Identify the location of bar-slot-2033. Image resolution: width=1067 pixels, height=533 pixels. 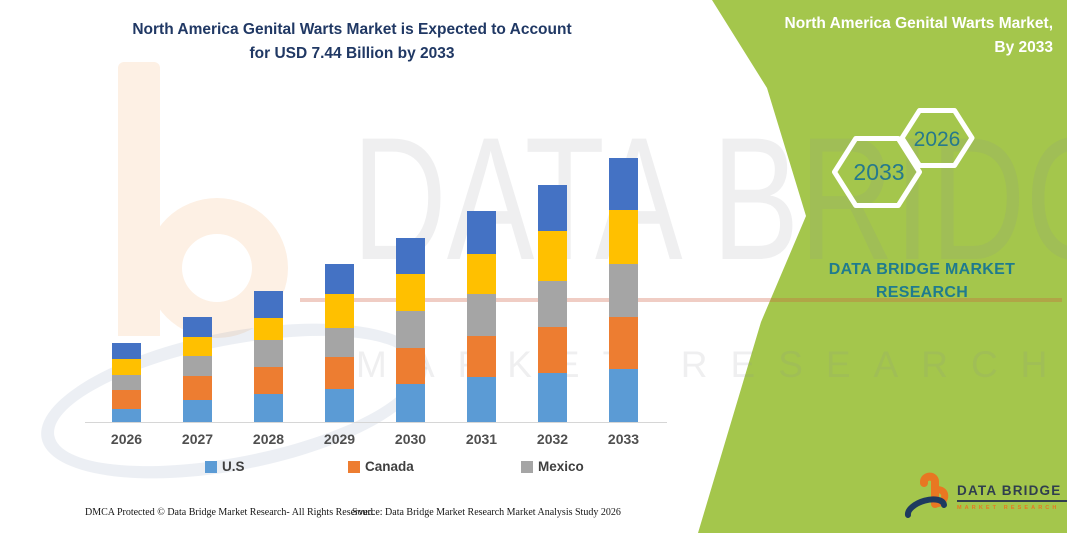
(623, 277).